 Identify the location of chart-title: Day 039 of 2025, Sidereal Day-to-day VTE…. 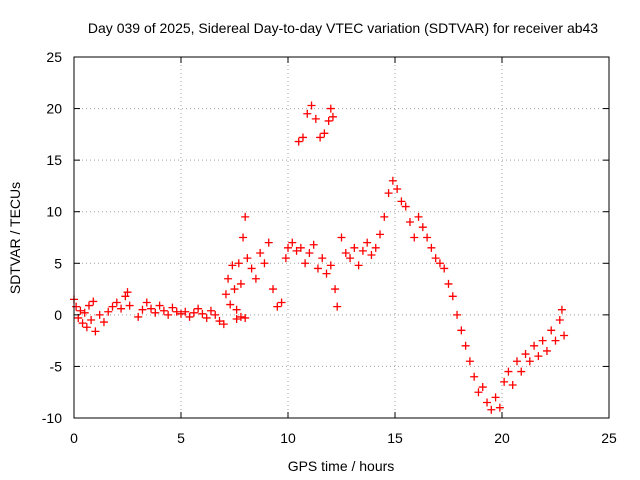
(343, 28).